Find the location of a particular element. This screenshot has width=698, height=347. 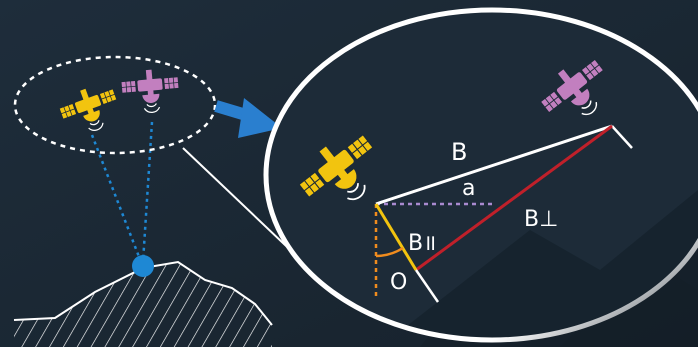

line-of-sight is located at coordinates (122, 192).